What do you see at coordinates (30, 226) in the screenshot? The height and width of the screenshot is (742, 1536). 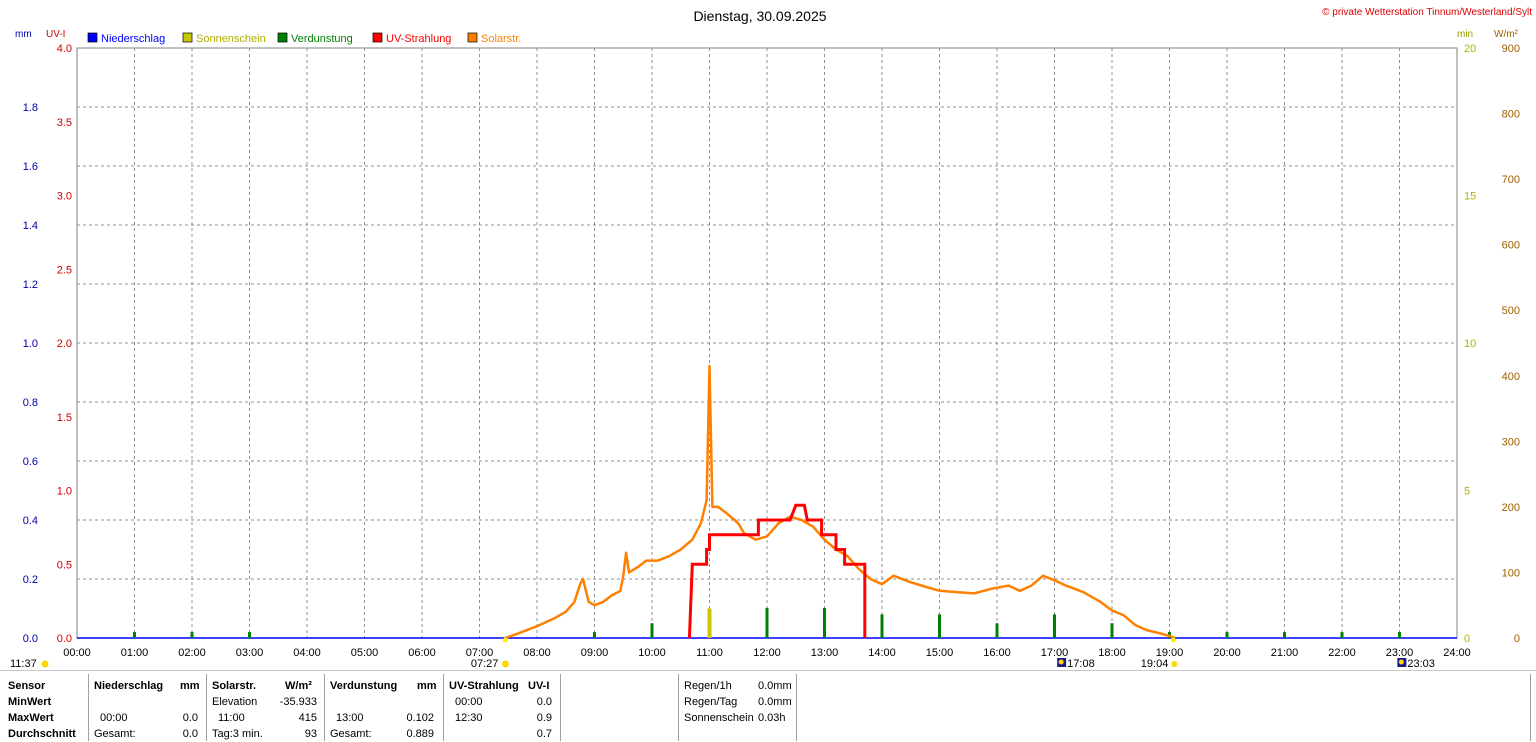 I see `mm-tick-label: 1.4` at bounding box center [30, 226].